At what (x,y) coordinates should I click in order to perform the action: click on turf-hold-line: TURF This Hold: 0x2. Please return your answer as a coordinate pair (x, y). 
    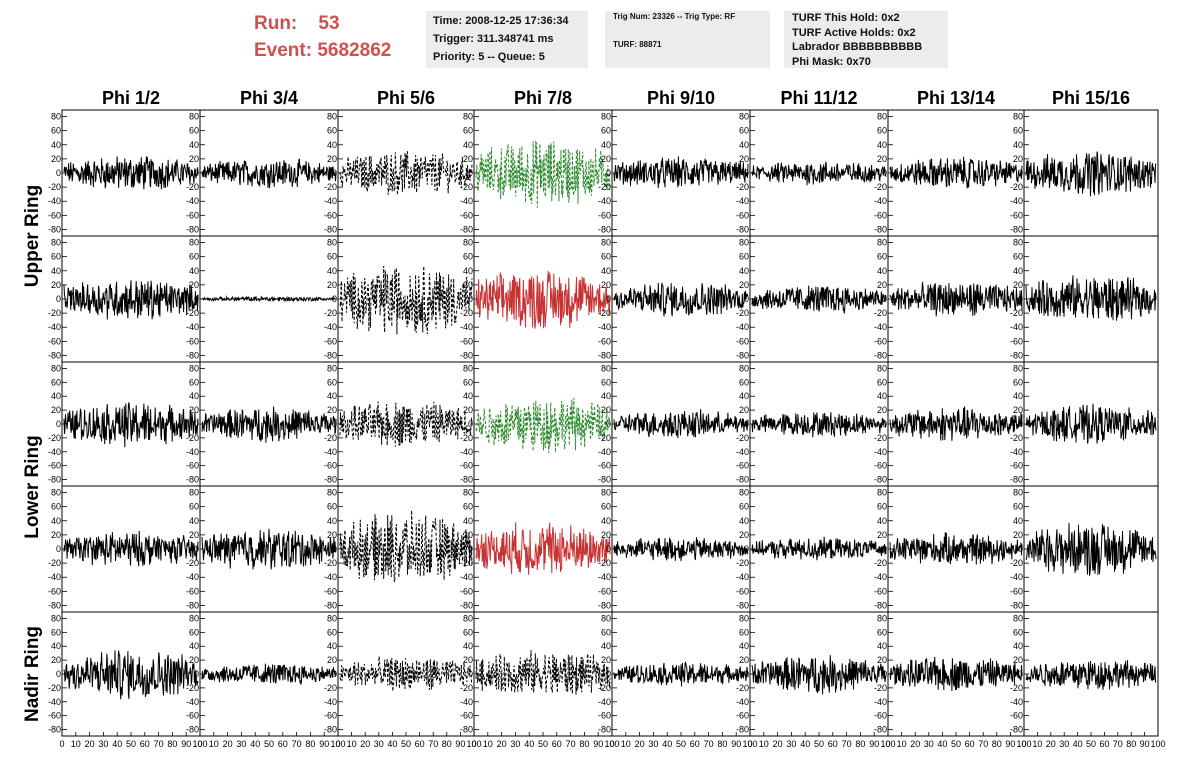
    Looking at the image, I should click on (846, 18).